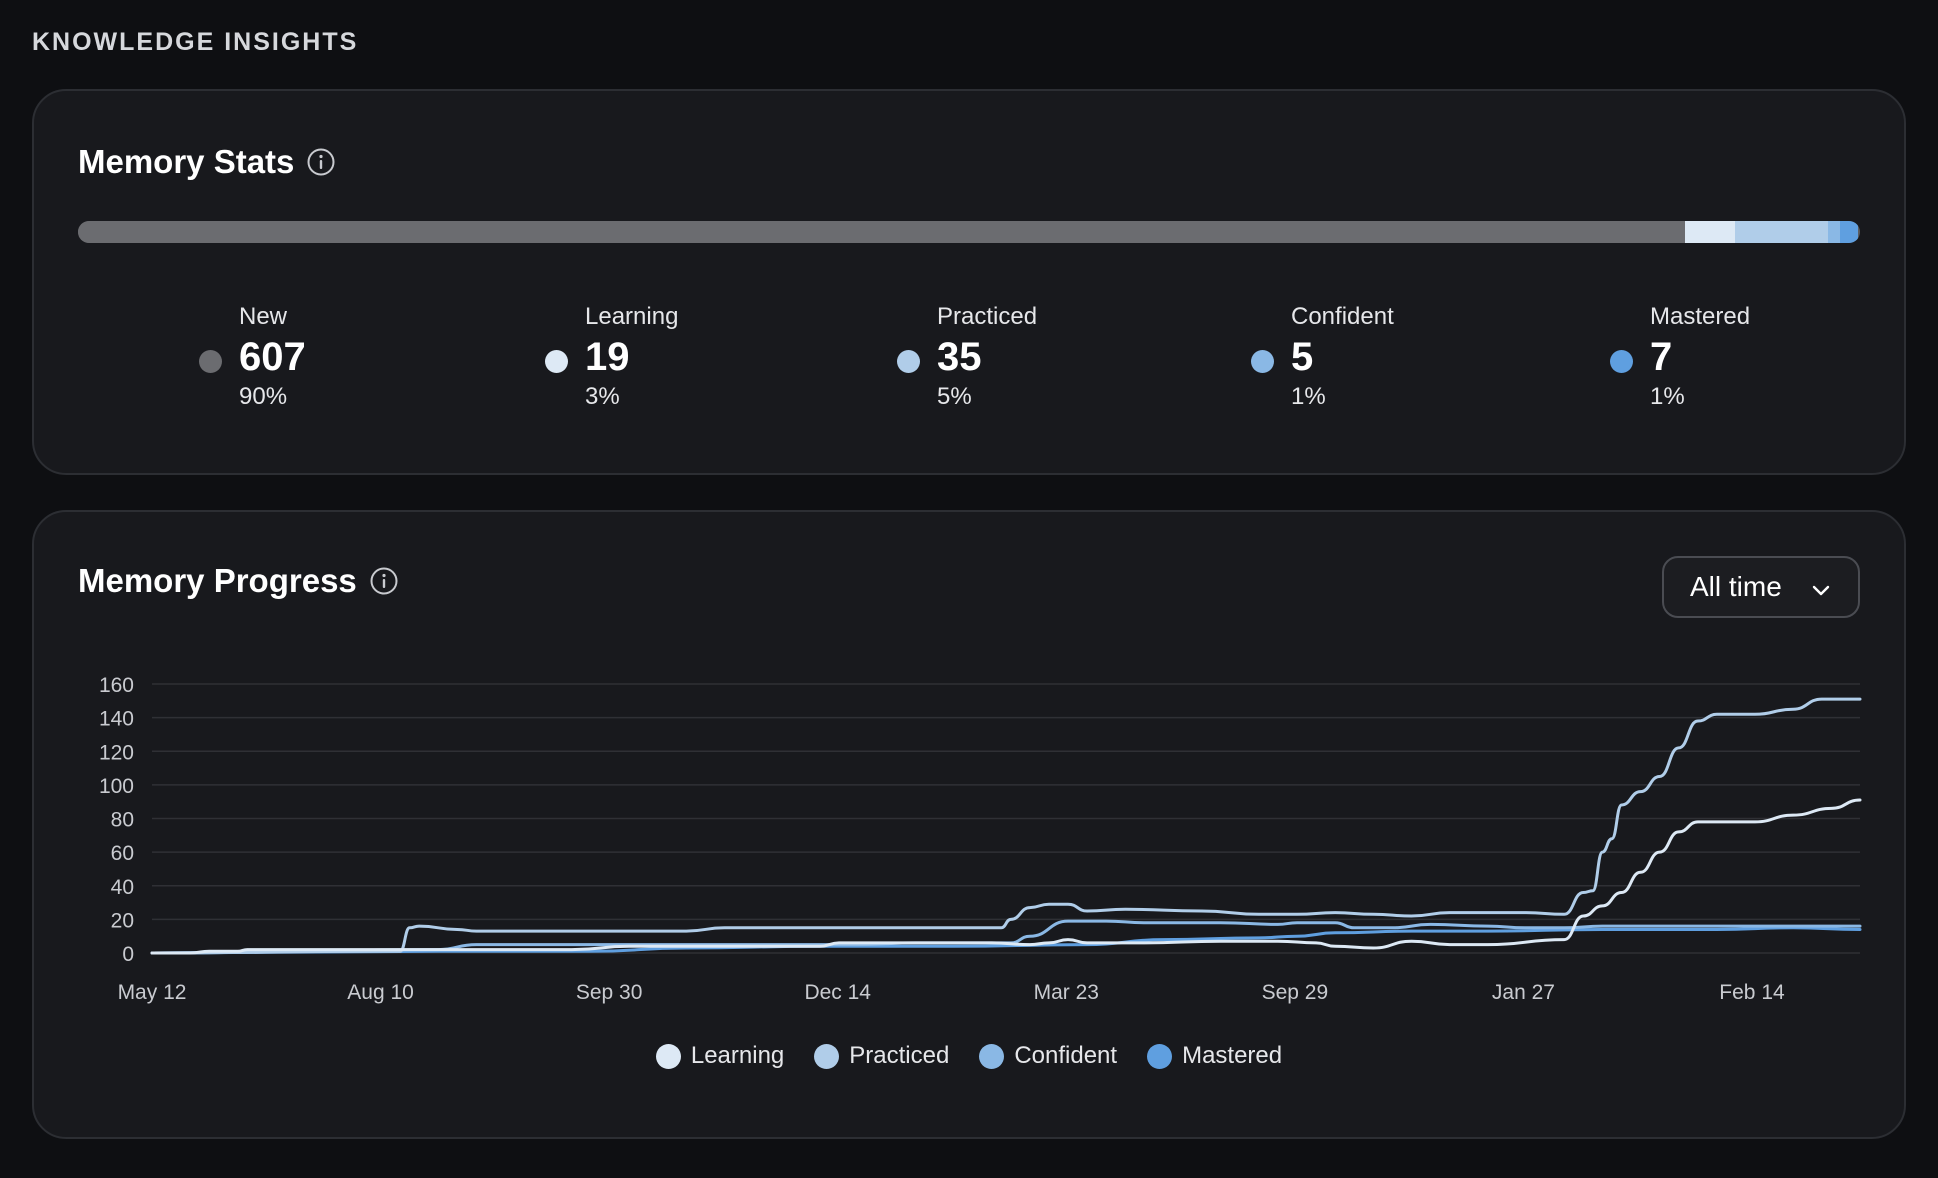 This screenshot has width=1938, height=1178. I want to click on stat-new: New 607 90%, so click(252, 357).